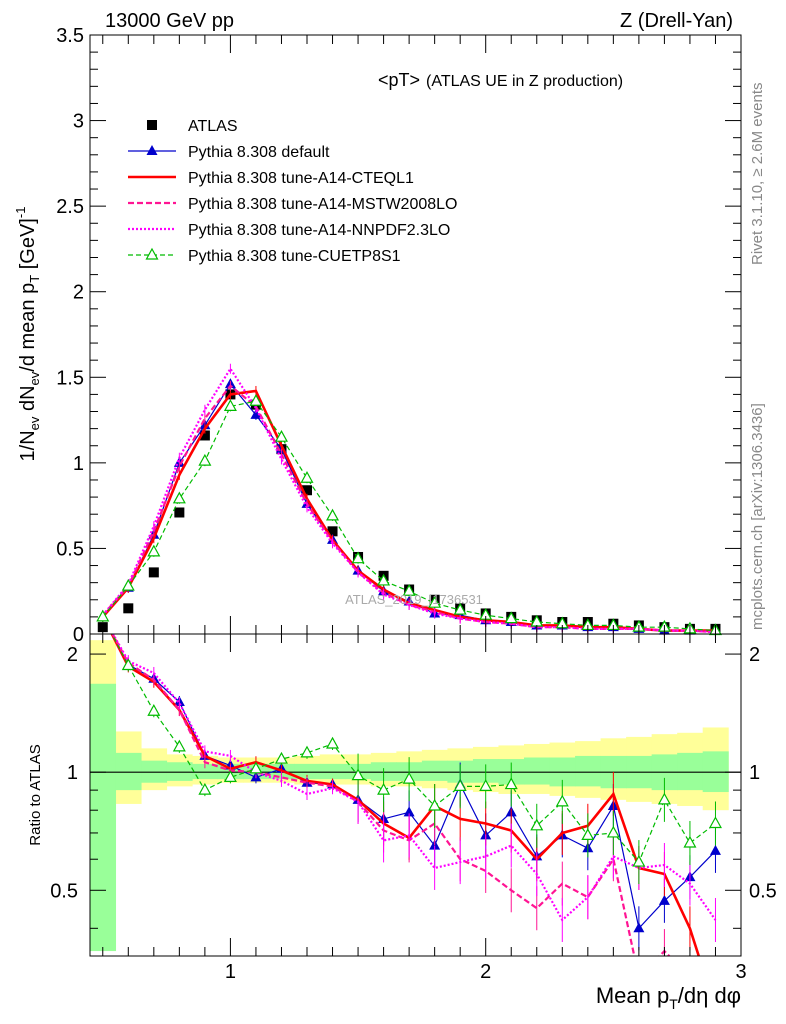 Image resolution: width=786 pixels, height=1024 pixels. What do you see at coordinates (27, 334) in the screenshot?
I see `main-ylabel: 1/Nev dNev/d mean pT [GeV]-1` at bounding box center [27, 334].